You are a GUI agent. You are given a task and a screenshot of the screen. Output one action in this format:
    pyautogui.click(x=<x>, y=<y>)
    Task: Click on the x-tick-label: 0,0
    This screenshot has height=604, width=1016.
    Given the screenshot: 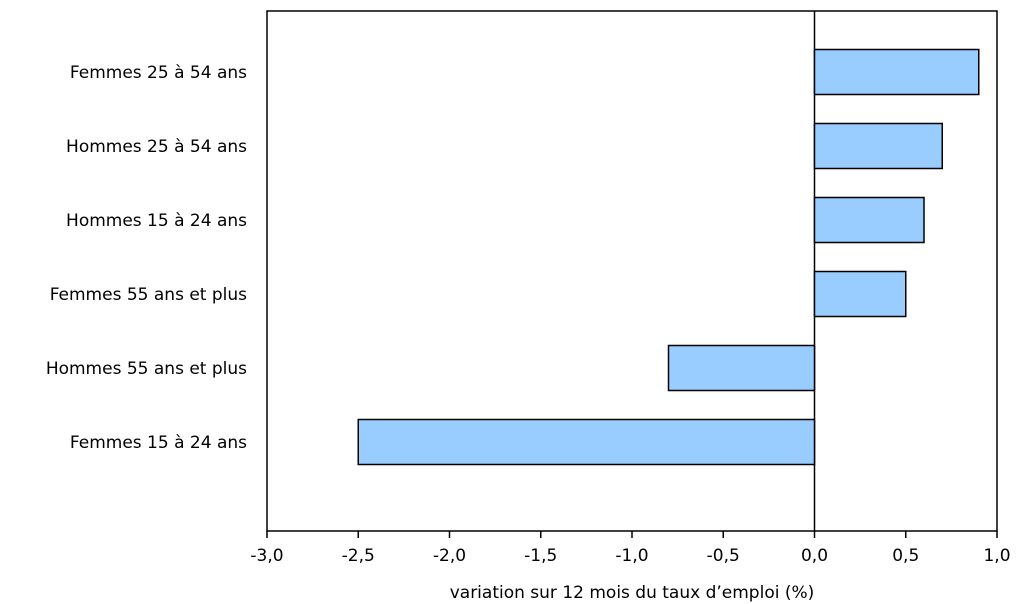 What is the action you would take?
    pyautogui.click(x=814, y=556)
    